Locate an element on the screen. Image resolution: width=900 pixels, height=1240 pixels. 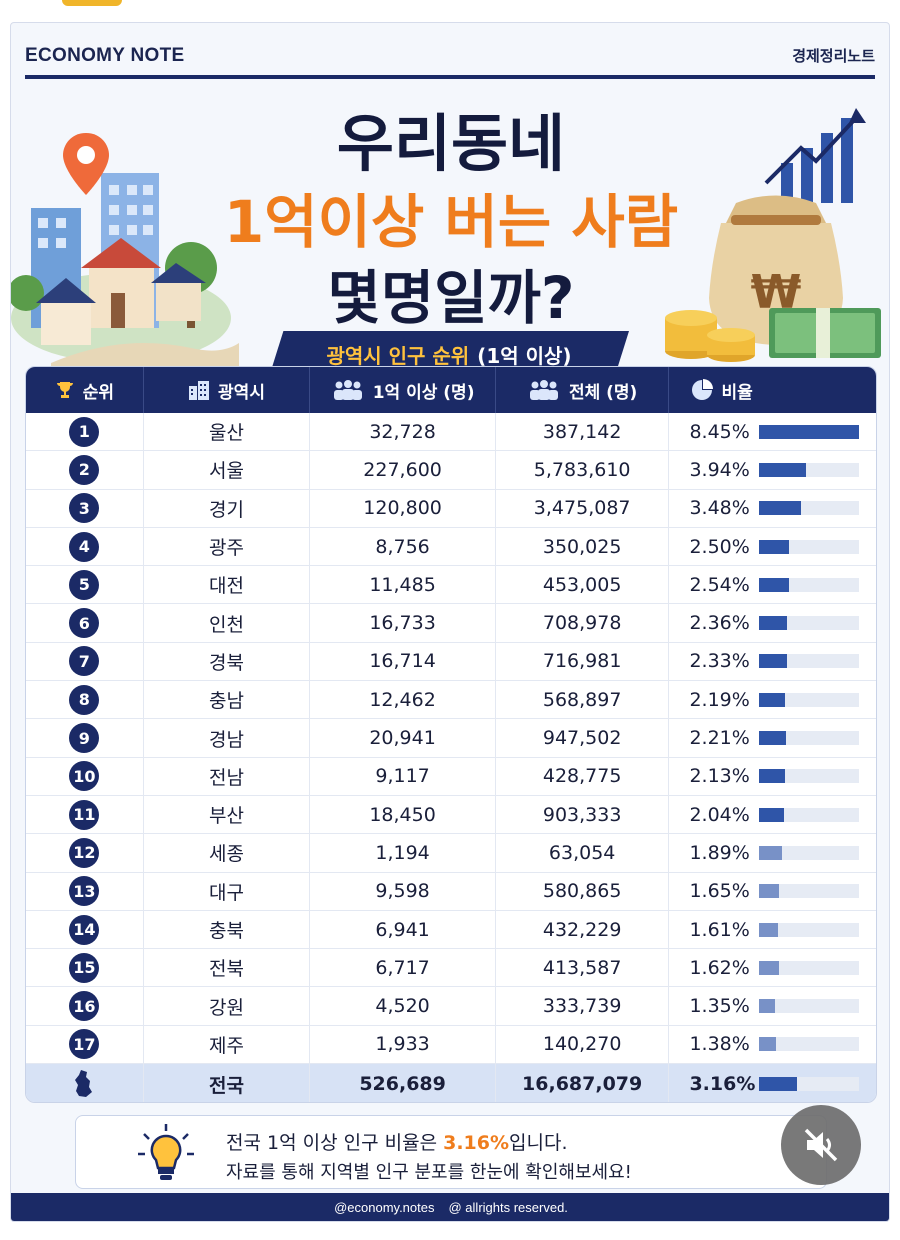
city-cell: 부산 is located at coordinates (227, 814).